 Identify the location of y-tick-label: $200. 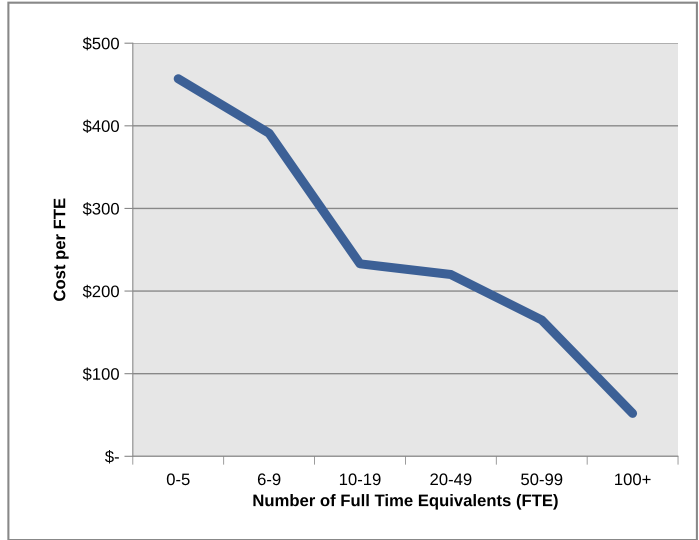
(100, 291).